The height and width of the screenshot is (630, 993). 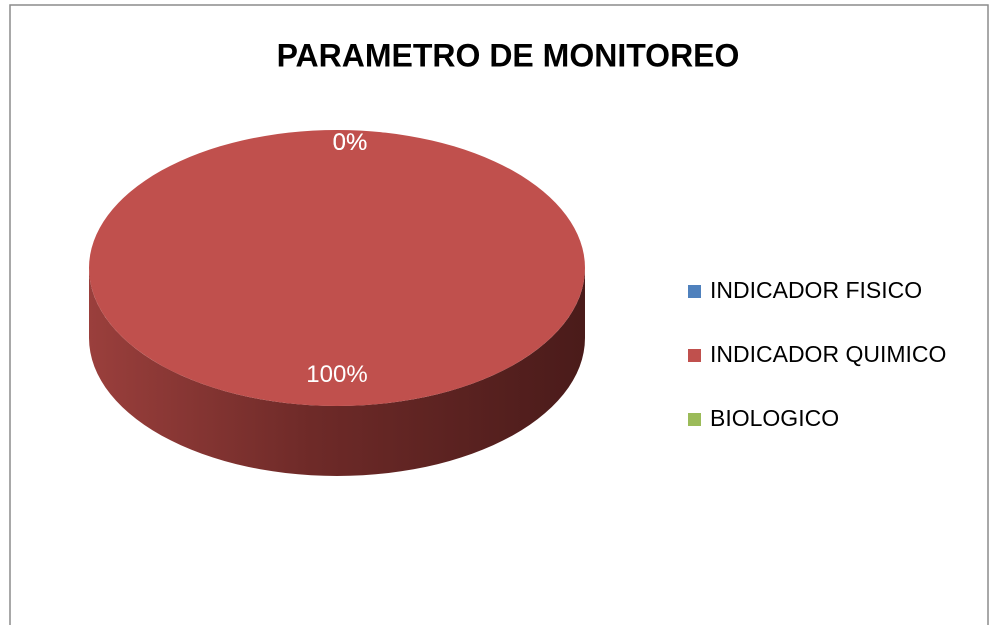 I want to click on legend-label: INDICADOR FISICO, so click(x=816, y=290).